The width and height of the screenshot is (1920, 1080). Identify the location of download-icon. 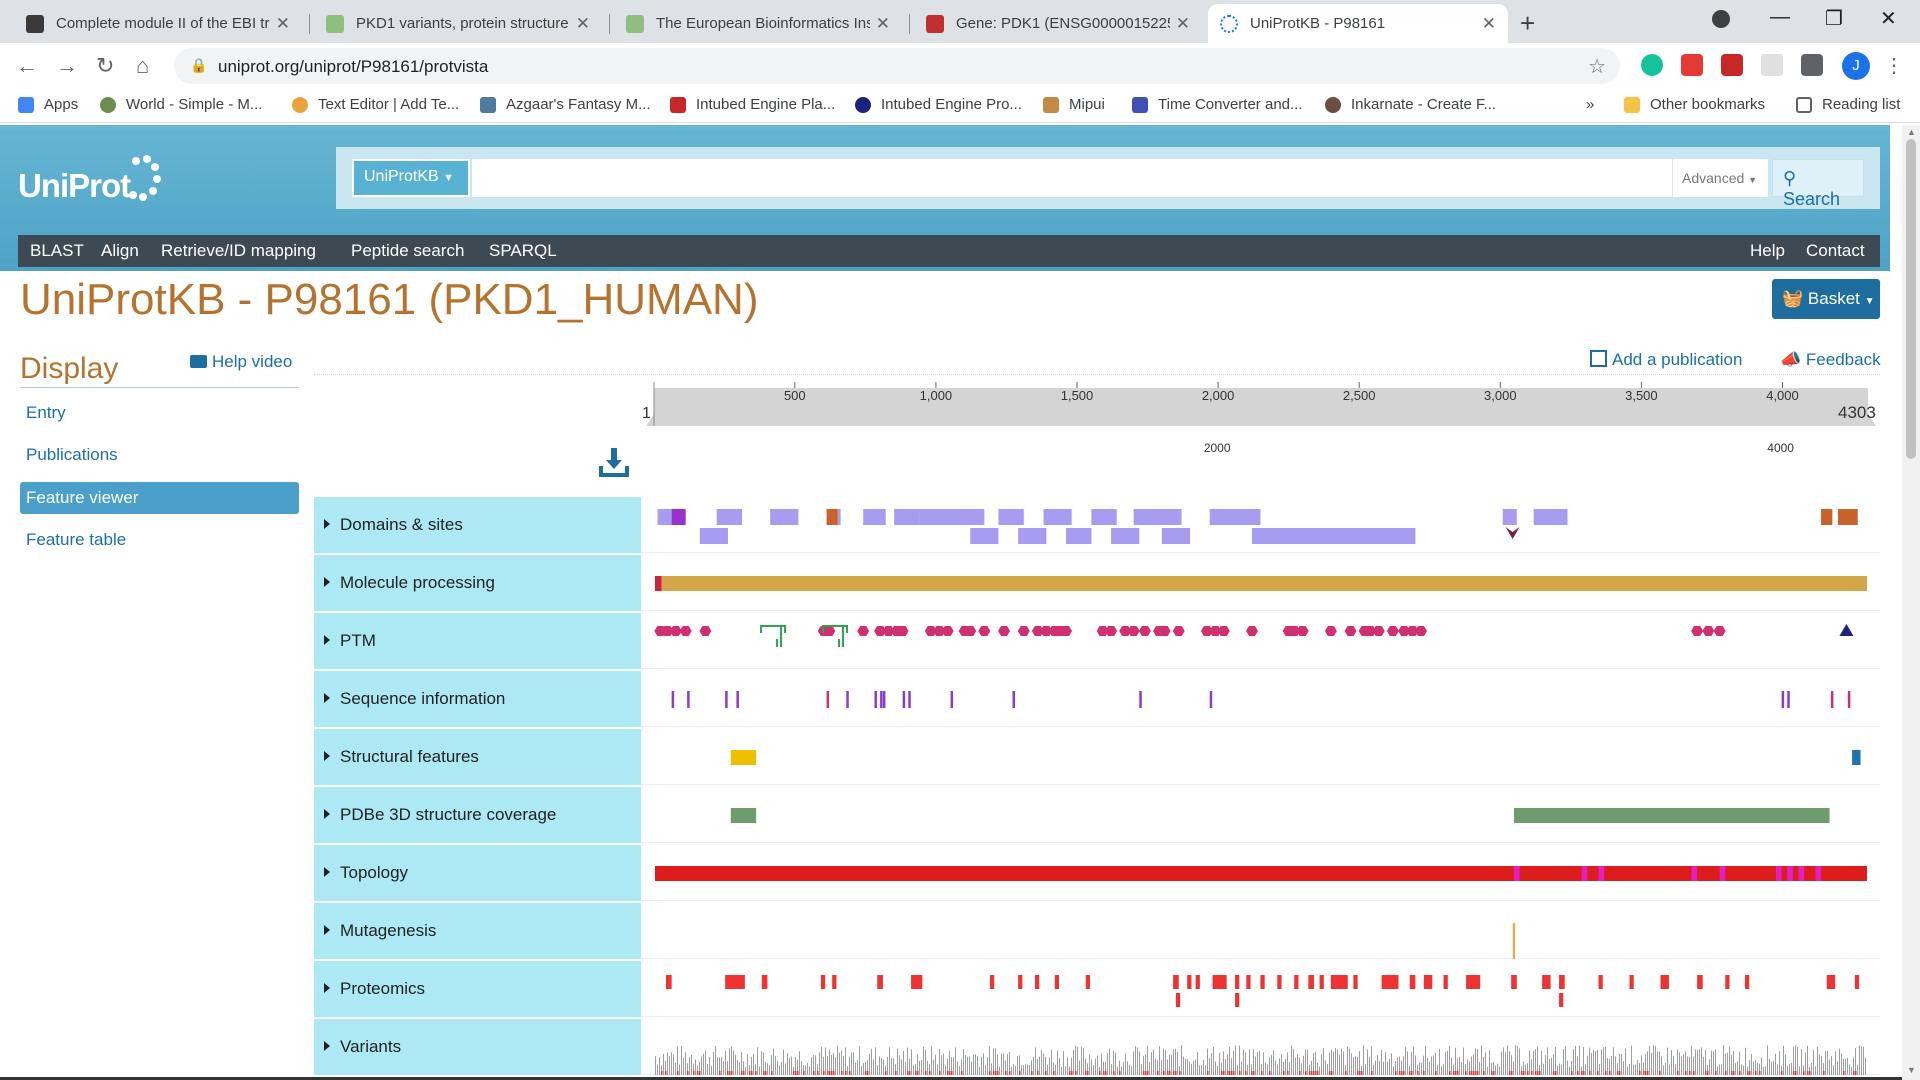
(614, 462).